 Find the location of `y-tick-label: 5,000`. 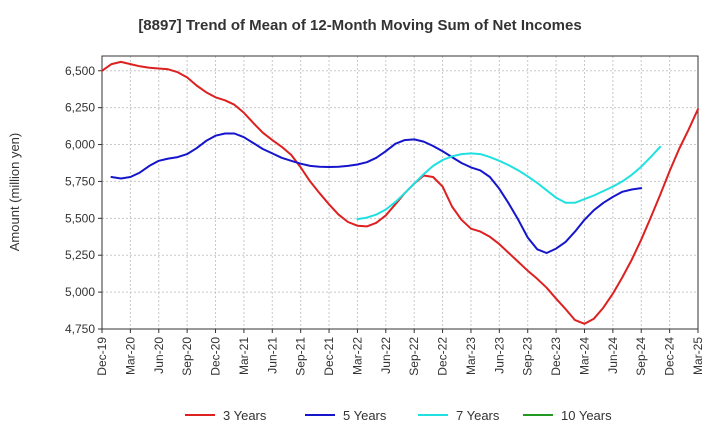

y-tick-label: 5,000 is located at coordinates (80, 292).